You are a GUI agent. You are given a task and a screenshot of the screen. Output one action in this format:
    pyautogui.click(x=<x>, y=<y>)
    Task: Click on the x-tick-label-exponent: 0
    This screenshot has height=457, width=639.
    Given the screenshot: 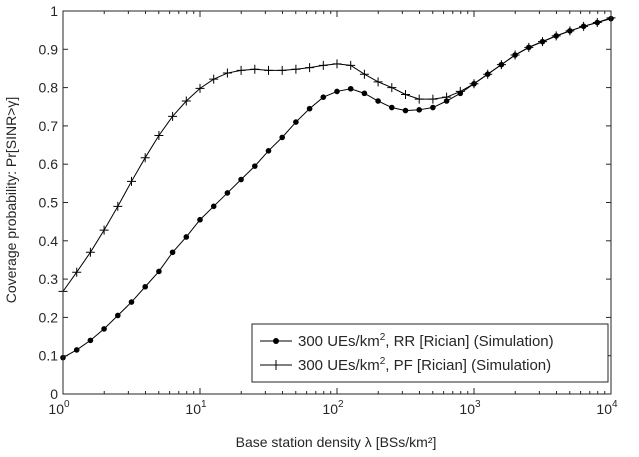 What is the action you would take?
    pyautogui.click(x=67, y=404)
    